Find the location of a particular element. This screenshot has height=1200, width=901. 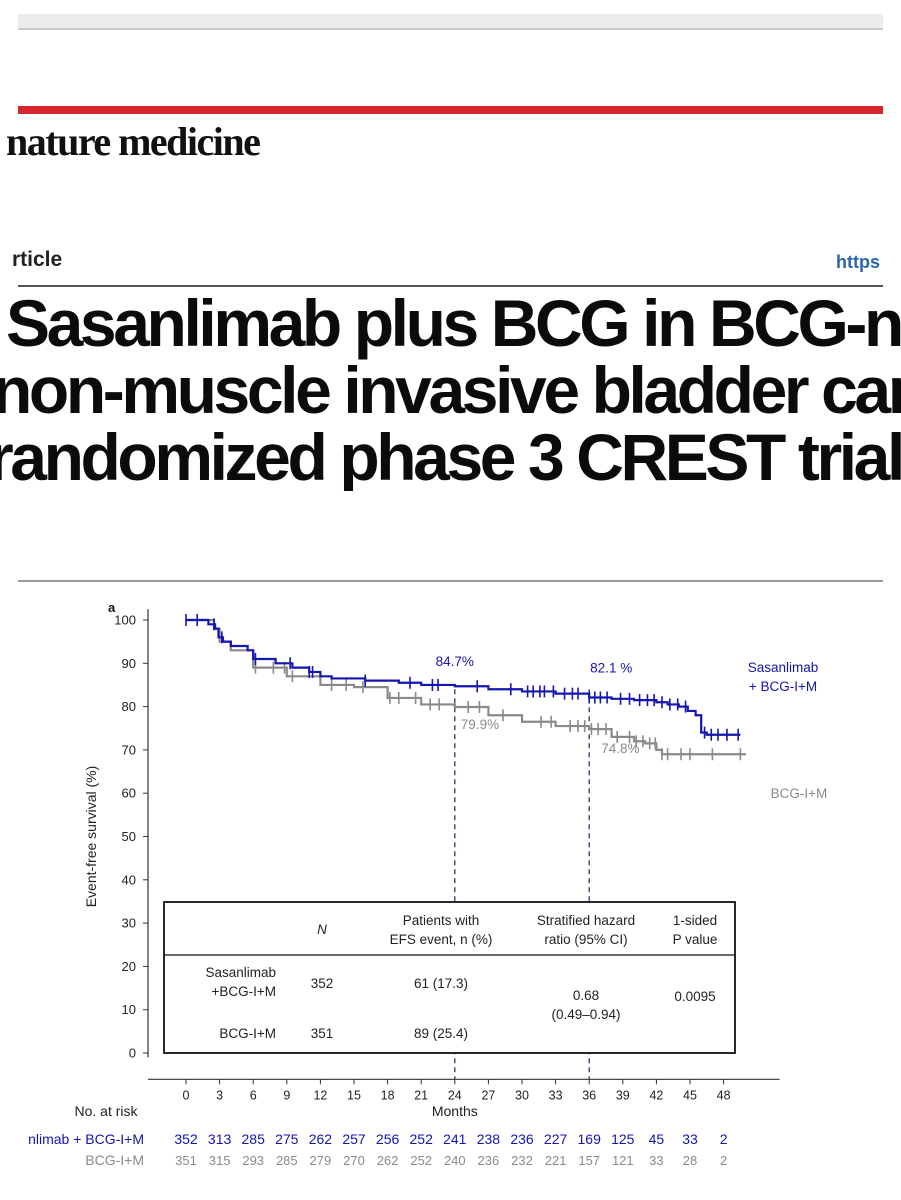

x-tick-label: 24 is located at coordinates (455, 1095).